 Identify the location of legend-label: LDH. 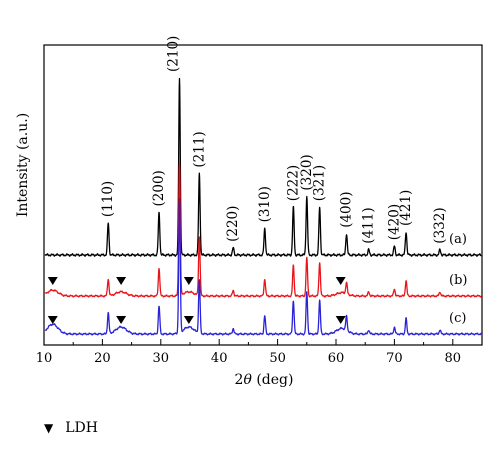
(81, 428).